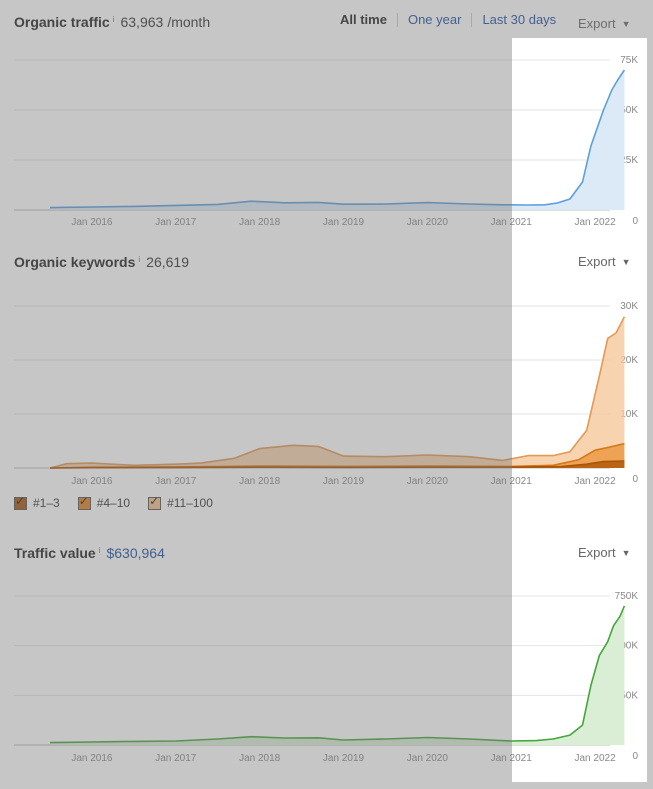 The width and height of the screenshot is (653, 789). I want to click on y-tick-label: 20K, so click(629, 360).